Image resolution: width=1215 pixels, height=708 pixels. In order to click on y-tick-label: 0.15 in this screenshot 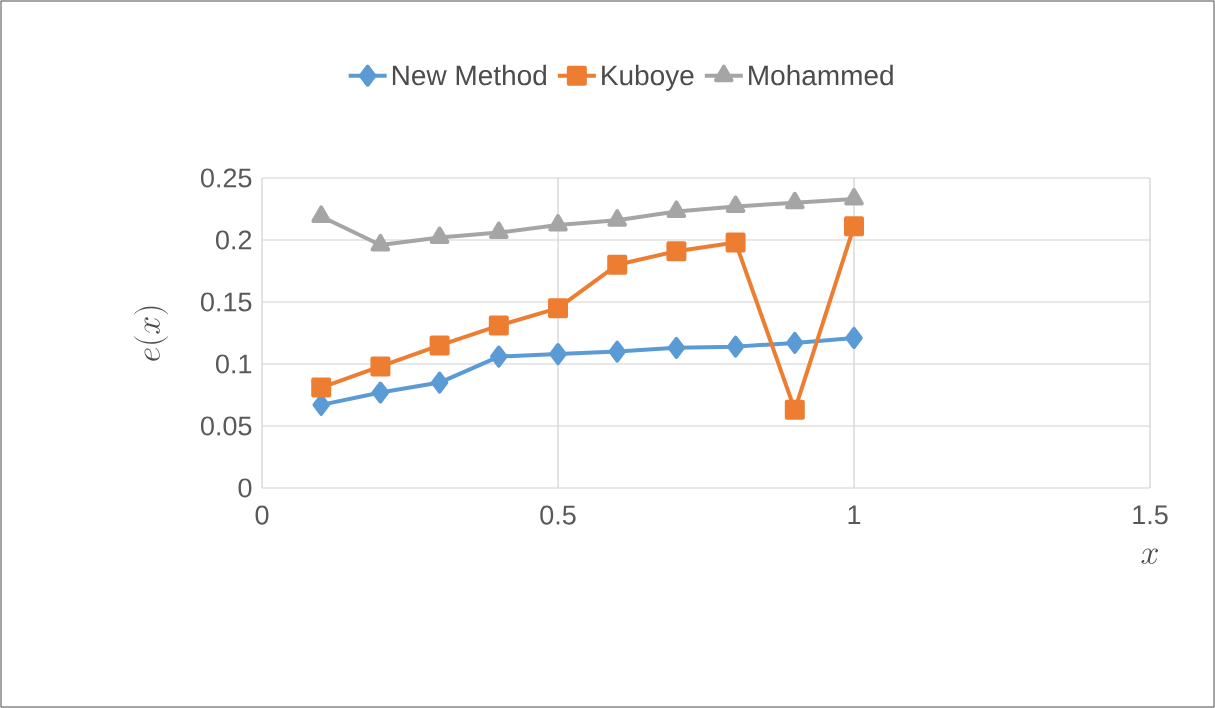, I will do `click(226, 302)`.